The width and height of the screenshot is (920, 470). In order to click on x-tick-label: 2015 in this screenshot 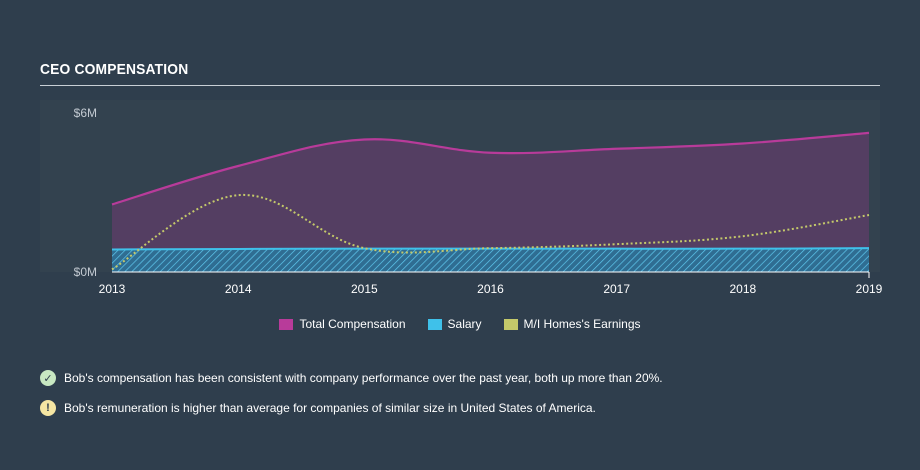, I will do `click(364, 289)`.